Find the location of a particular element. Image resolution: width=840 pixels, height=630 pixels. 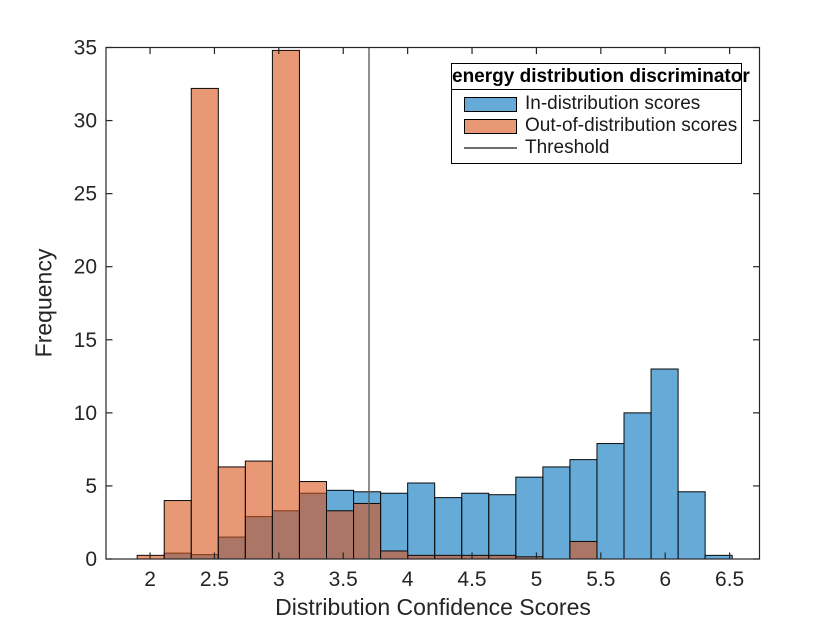

y-tick-label: 25 is located at coordinates (85, 194).